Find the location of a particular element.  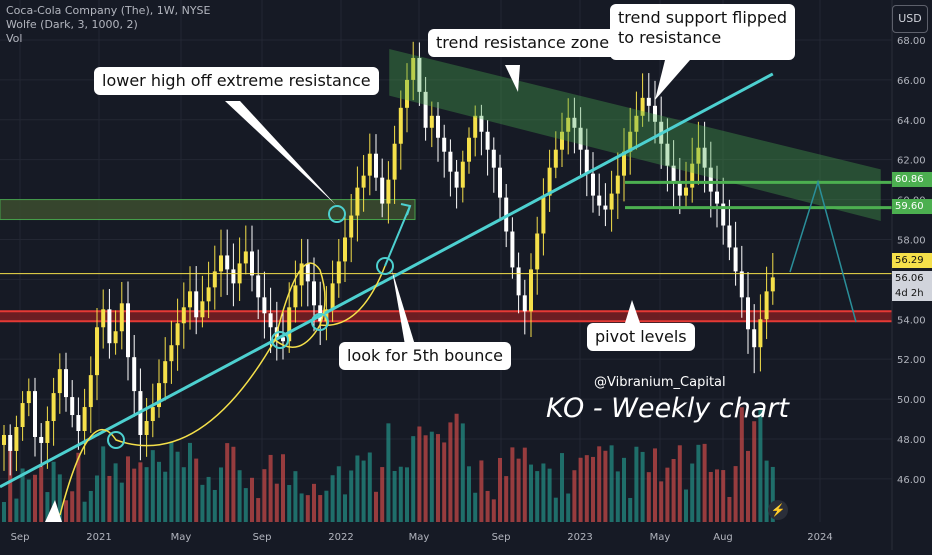

callout-pointer-trend-flip is located at coordinates (672, 80).